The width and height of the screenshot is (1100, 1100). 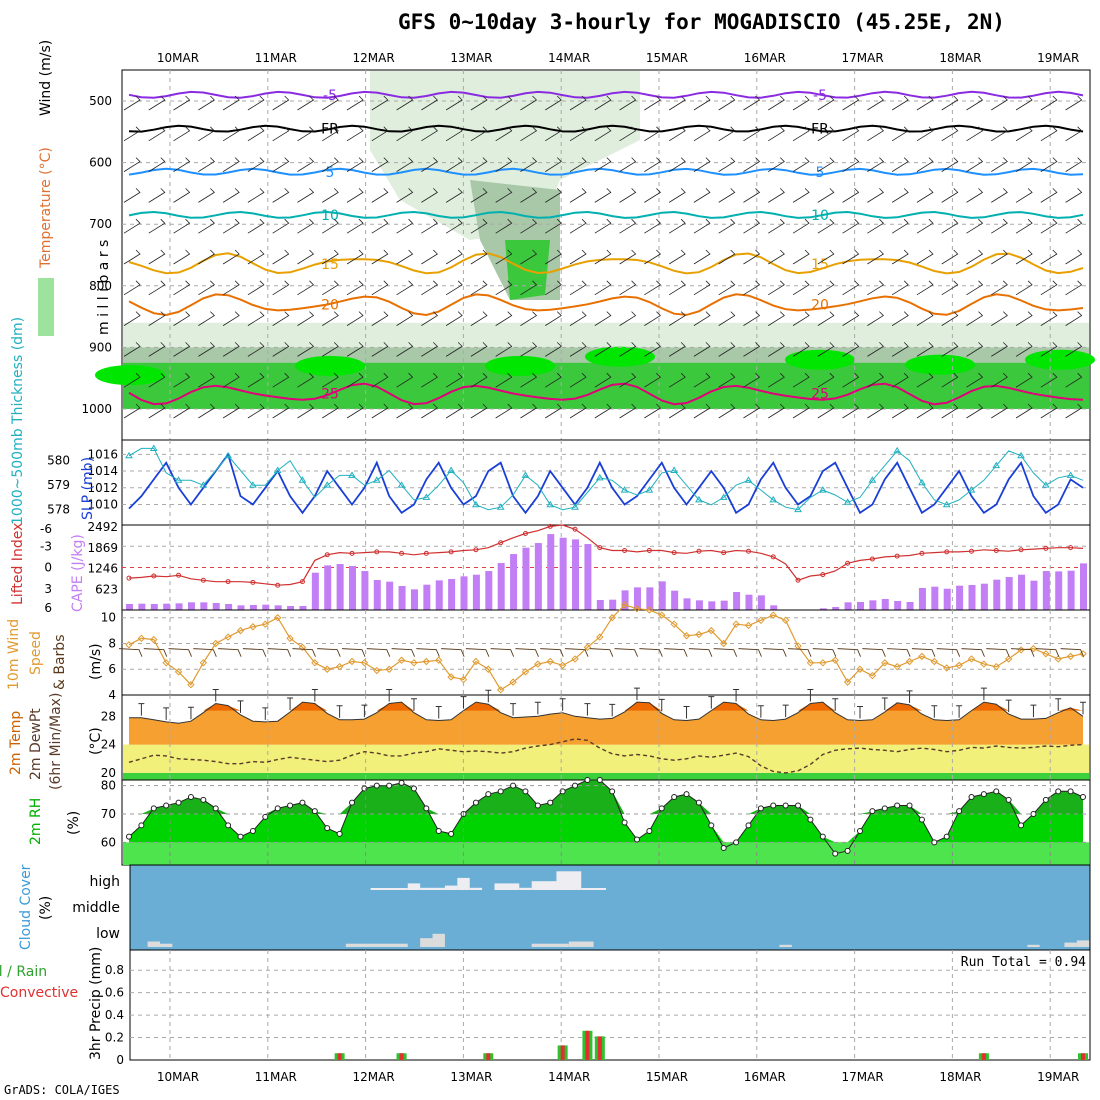 What do you see at coordinates (102, 569) in the screenshot?
I see `cape-tick: 1246` at bounding box center [102, 569].